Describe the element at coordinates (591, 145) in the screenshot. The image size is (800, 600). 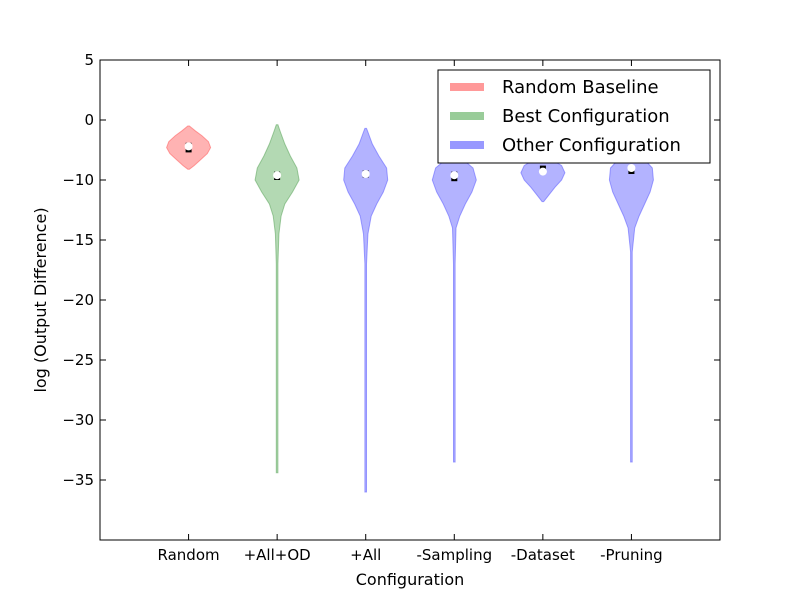
I see `legend-label: Other Configuration` at that location.